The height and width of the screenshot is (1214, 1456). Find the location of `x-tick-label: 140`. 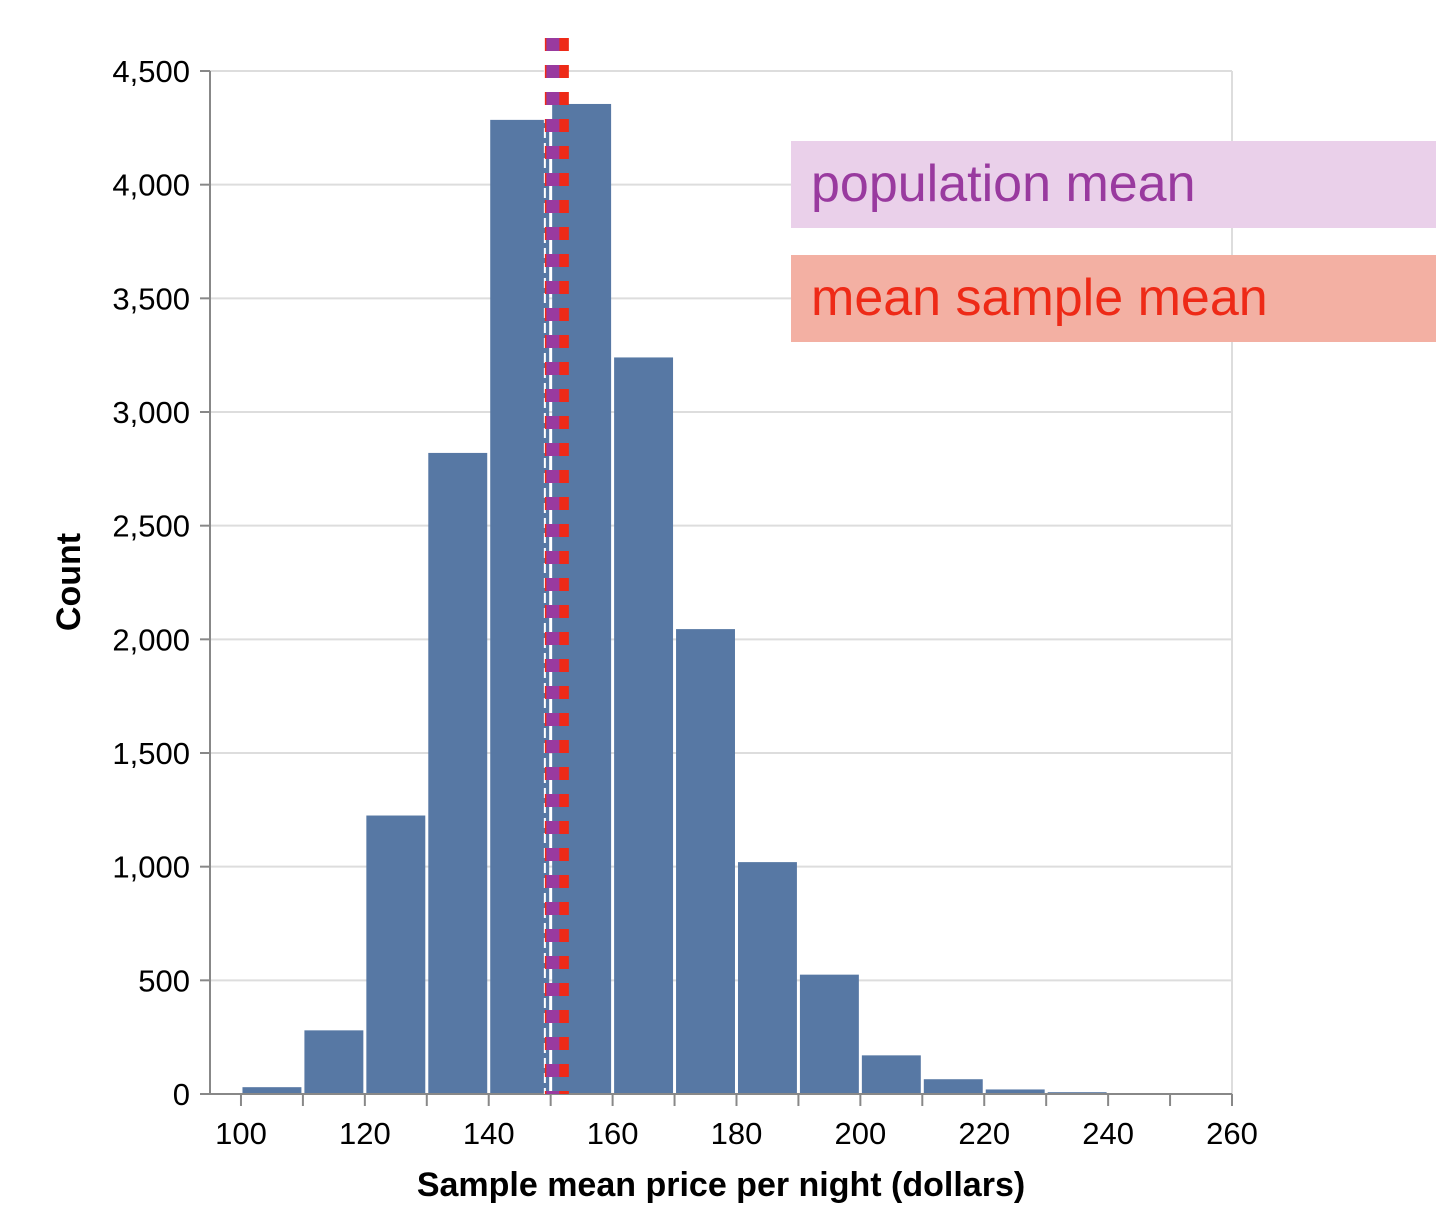

x-tick-label: 140 is located at coordinates (489, 1133).